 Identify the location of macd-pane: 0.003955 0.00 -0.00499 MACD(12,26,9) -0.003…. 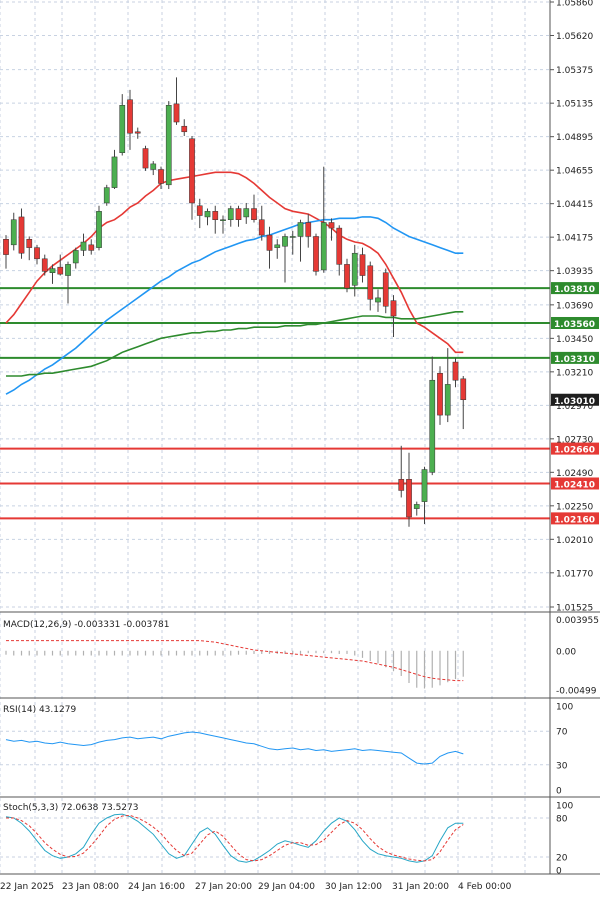
(301, 656).